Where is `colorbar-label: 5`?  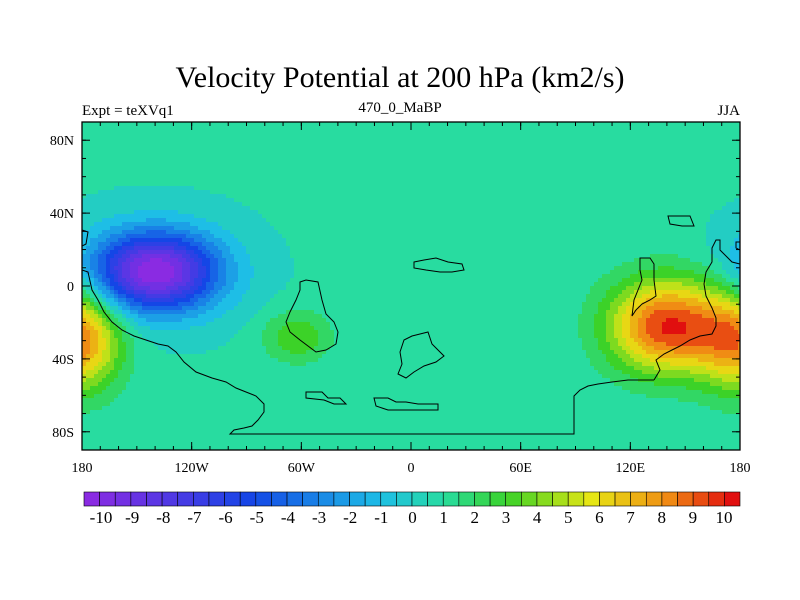
colorbar-label: 5 is located at coordinates (568, 517).